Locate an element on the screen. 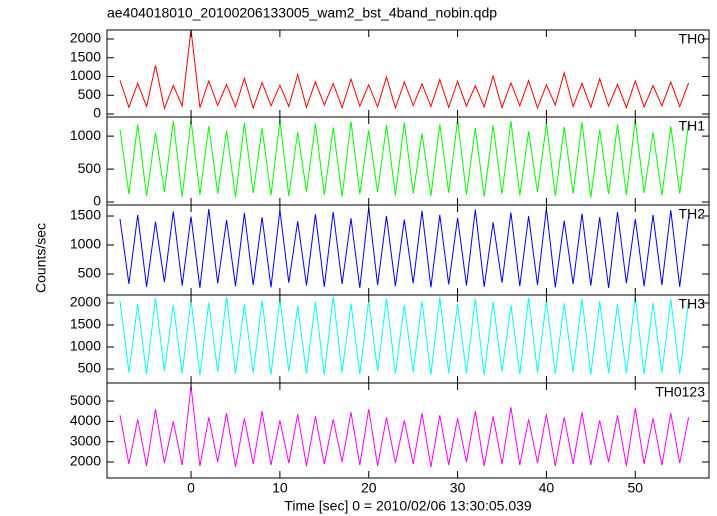 This screenshot has width=717, height=516. x-tick-label: 0 is located at coordinates (191, 488).